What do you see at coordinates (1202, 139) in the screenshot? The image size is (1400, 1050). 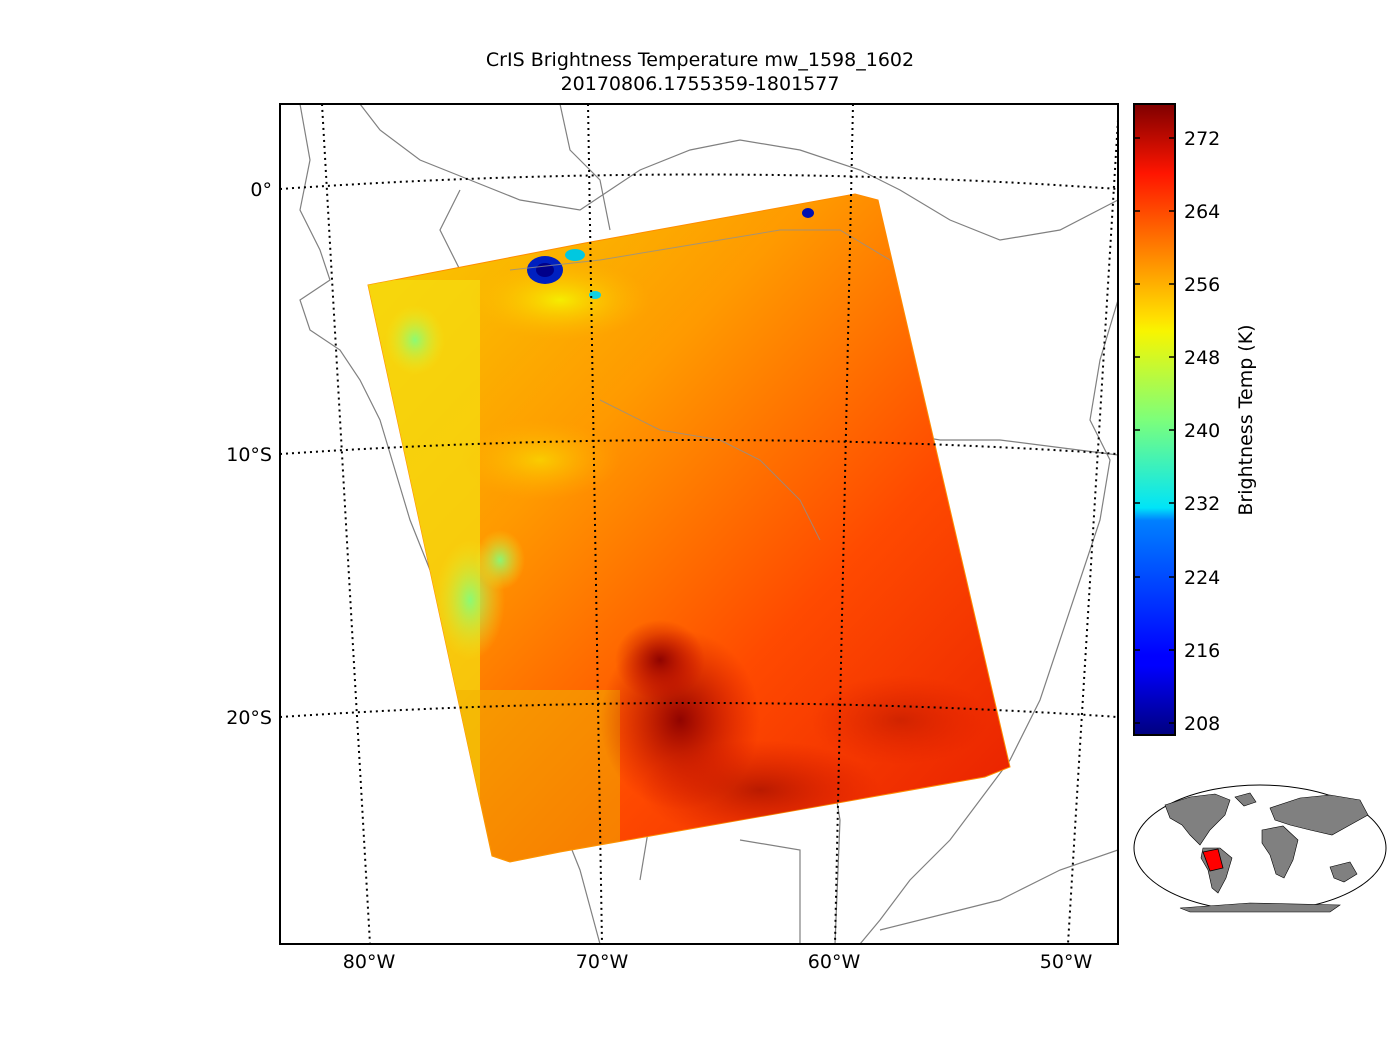 I see `colorbar-tick-272: 272` at bounding box center [1202, 139].